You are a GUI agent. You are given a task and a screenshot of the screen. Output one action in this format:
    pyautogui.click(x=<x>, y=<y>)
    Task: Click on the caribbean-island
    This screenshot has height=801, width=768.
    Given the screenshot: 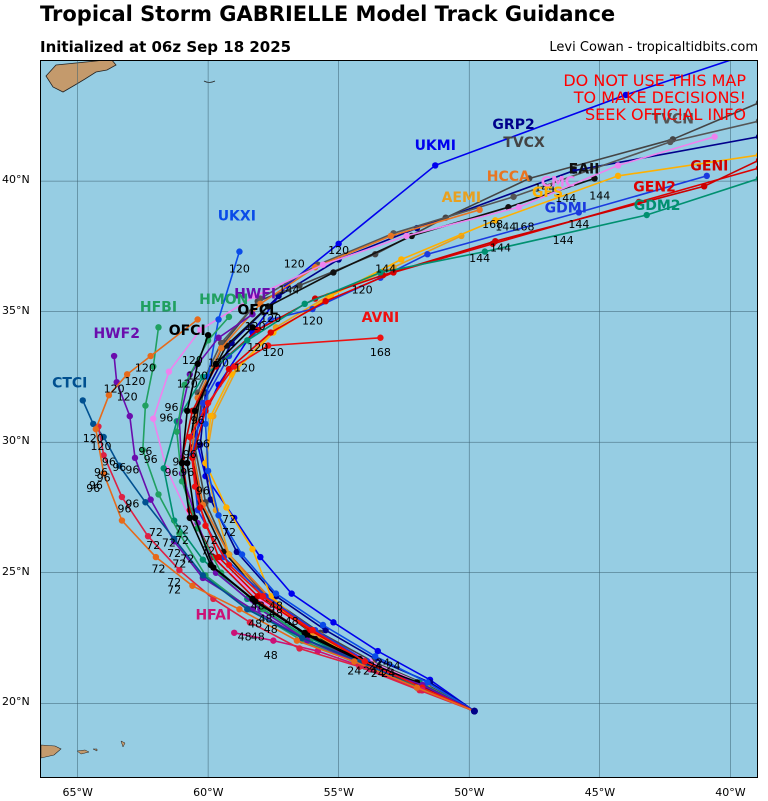 What is the action you would take?
    pyautogui.click(x=51, y=751)
    